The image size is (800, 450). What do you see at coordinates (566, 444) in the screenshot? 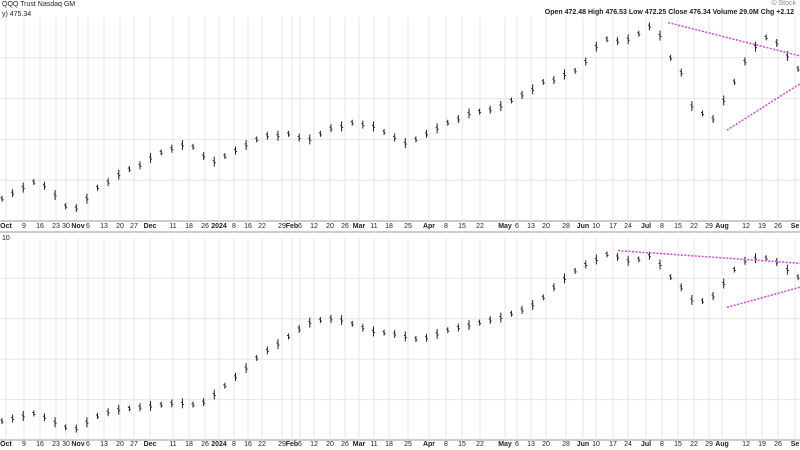
I see `panel-1-tick-36: 28` at bounding box center [566, 444].